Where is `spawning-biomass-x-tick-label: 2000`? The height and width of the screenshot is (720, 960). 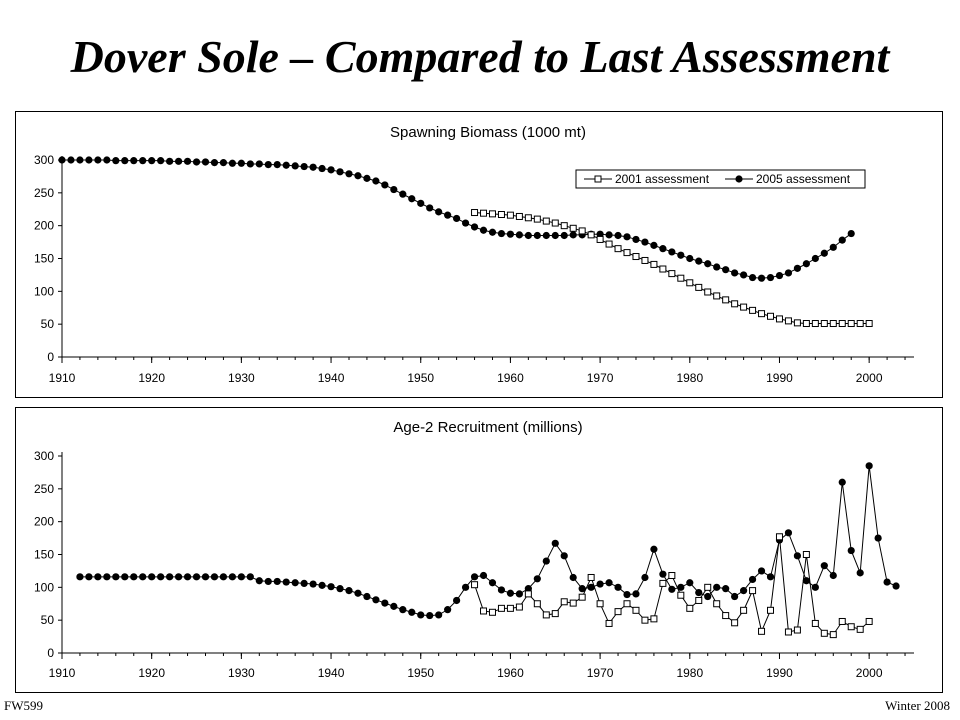
spawning-biomass-x-tick-label: 2000 is located at coordinates (869, 378).